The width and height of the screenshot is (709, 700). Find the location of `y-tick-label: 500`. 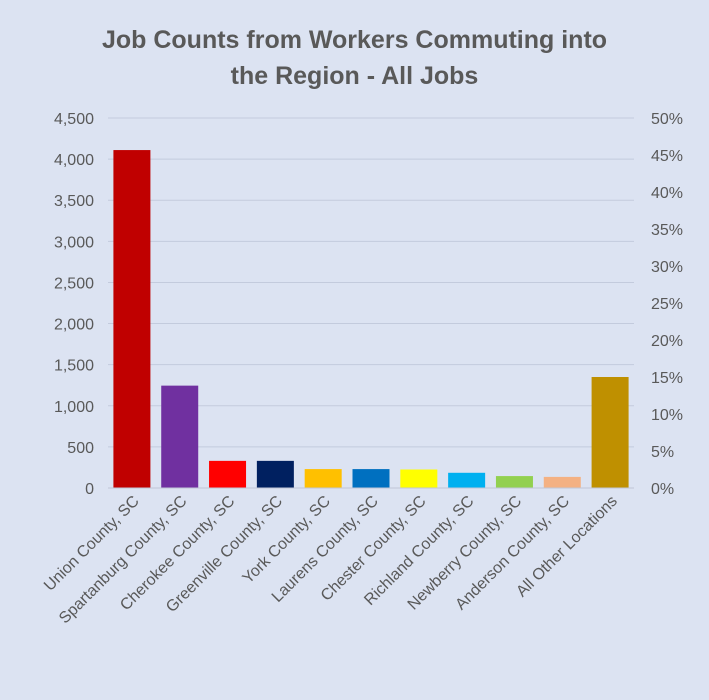

y-tick-label: 500 is located at coordinates (80, 448).